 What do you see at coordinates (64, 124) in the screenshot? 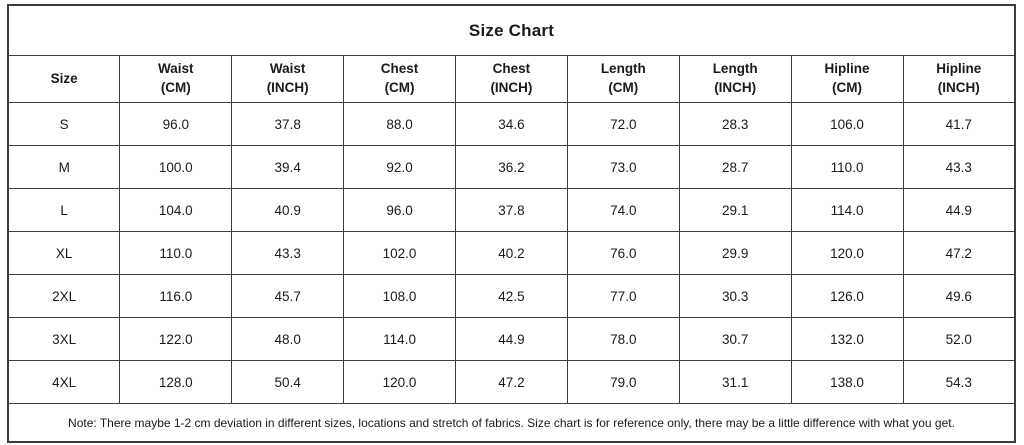
I see `size-cell: S` at bounding box center [64, 124].